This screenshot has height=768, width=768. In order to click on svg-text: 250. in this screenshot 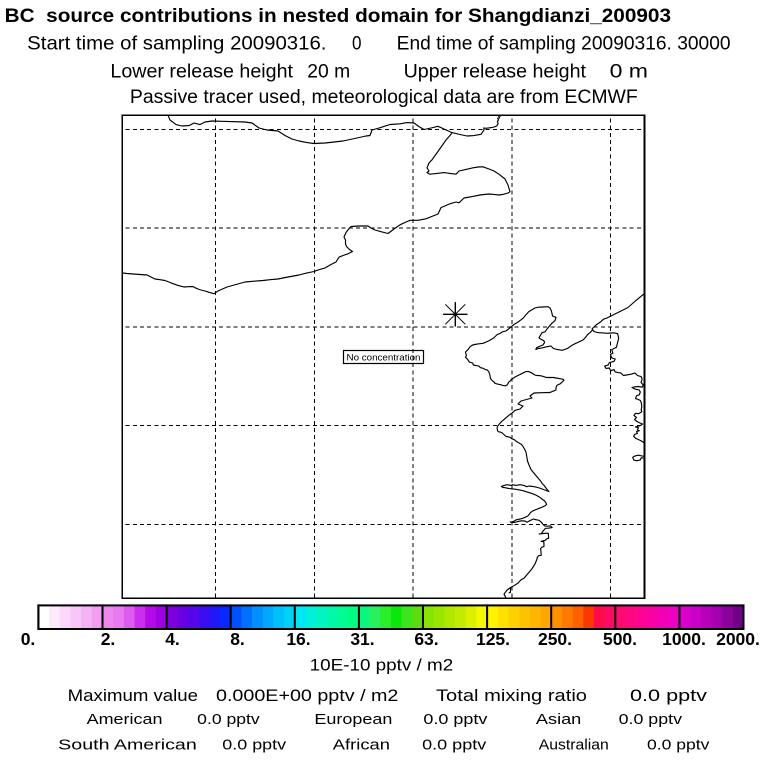, I will do `click(555, 639)`.